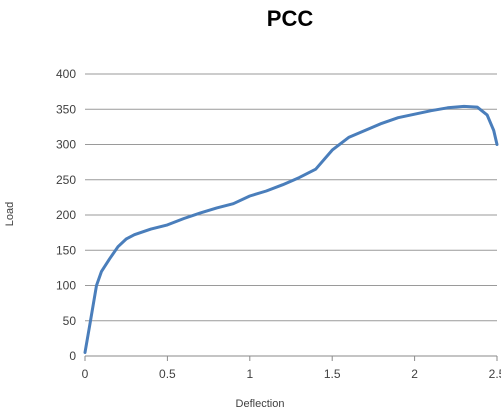 Image resolution: width=501 pixels, height=414 pixels. Describe the element at coordinates (414, 374) in the screenshot. I see `x-tick-label: 2` at that location.